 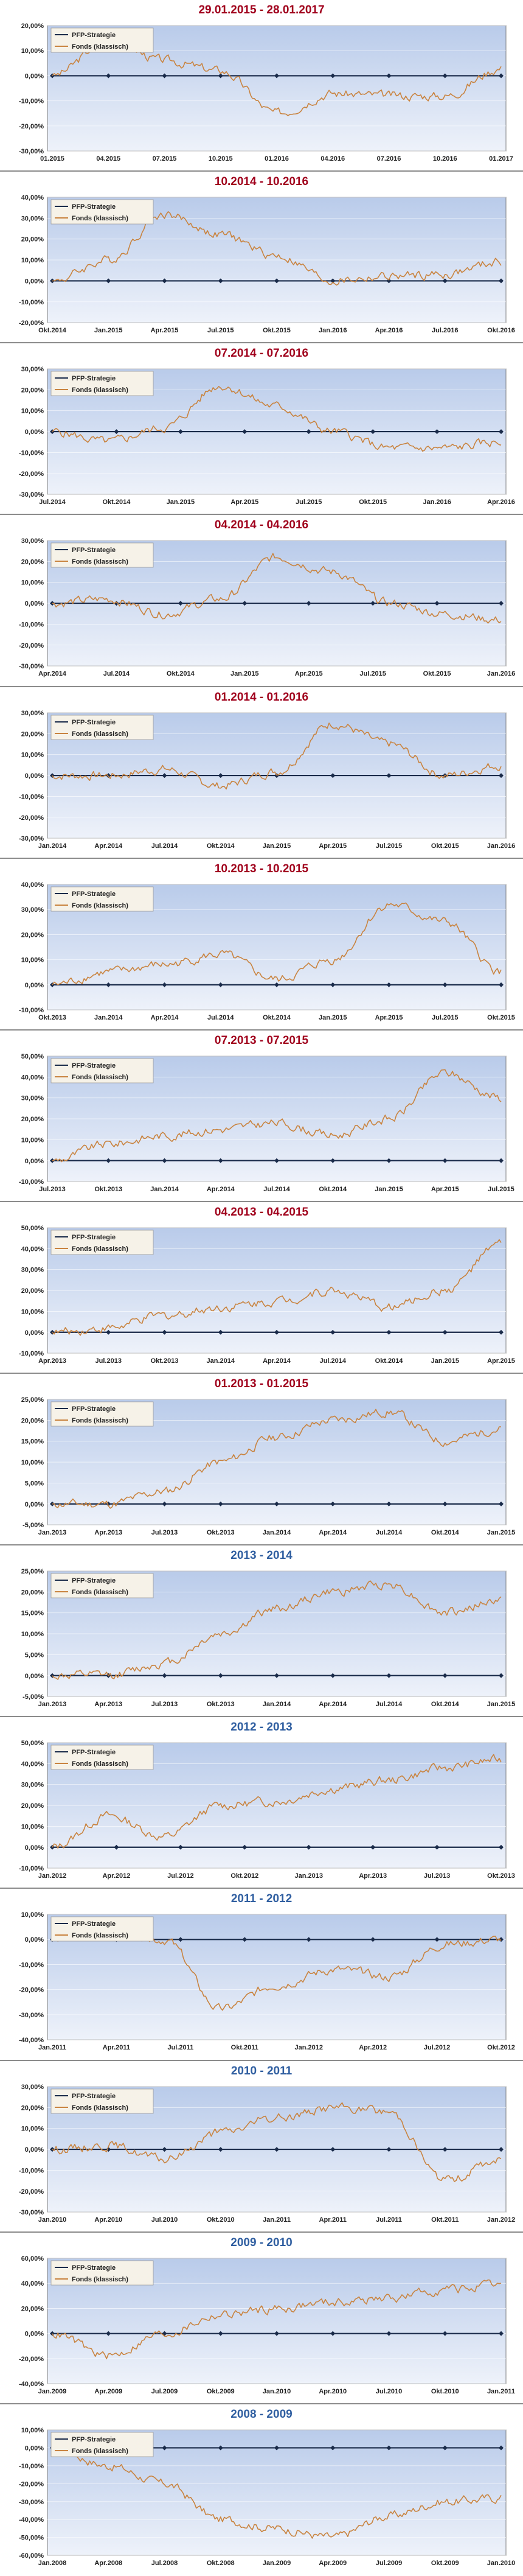 I want to click on x-tick-label: Jan.2013, so click(x=52, y=1533).